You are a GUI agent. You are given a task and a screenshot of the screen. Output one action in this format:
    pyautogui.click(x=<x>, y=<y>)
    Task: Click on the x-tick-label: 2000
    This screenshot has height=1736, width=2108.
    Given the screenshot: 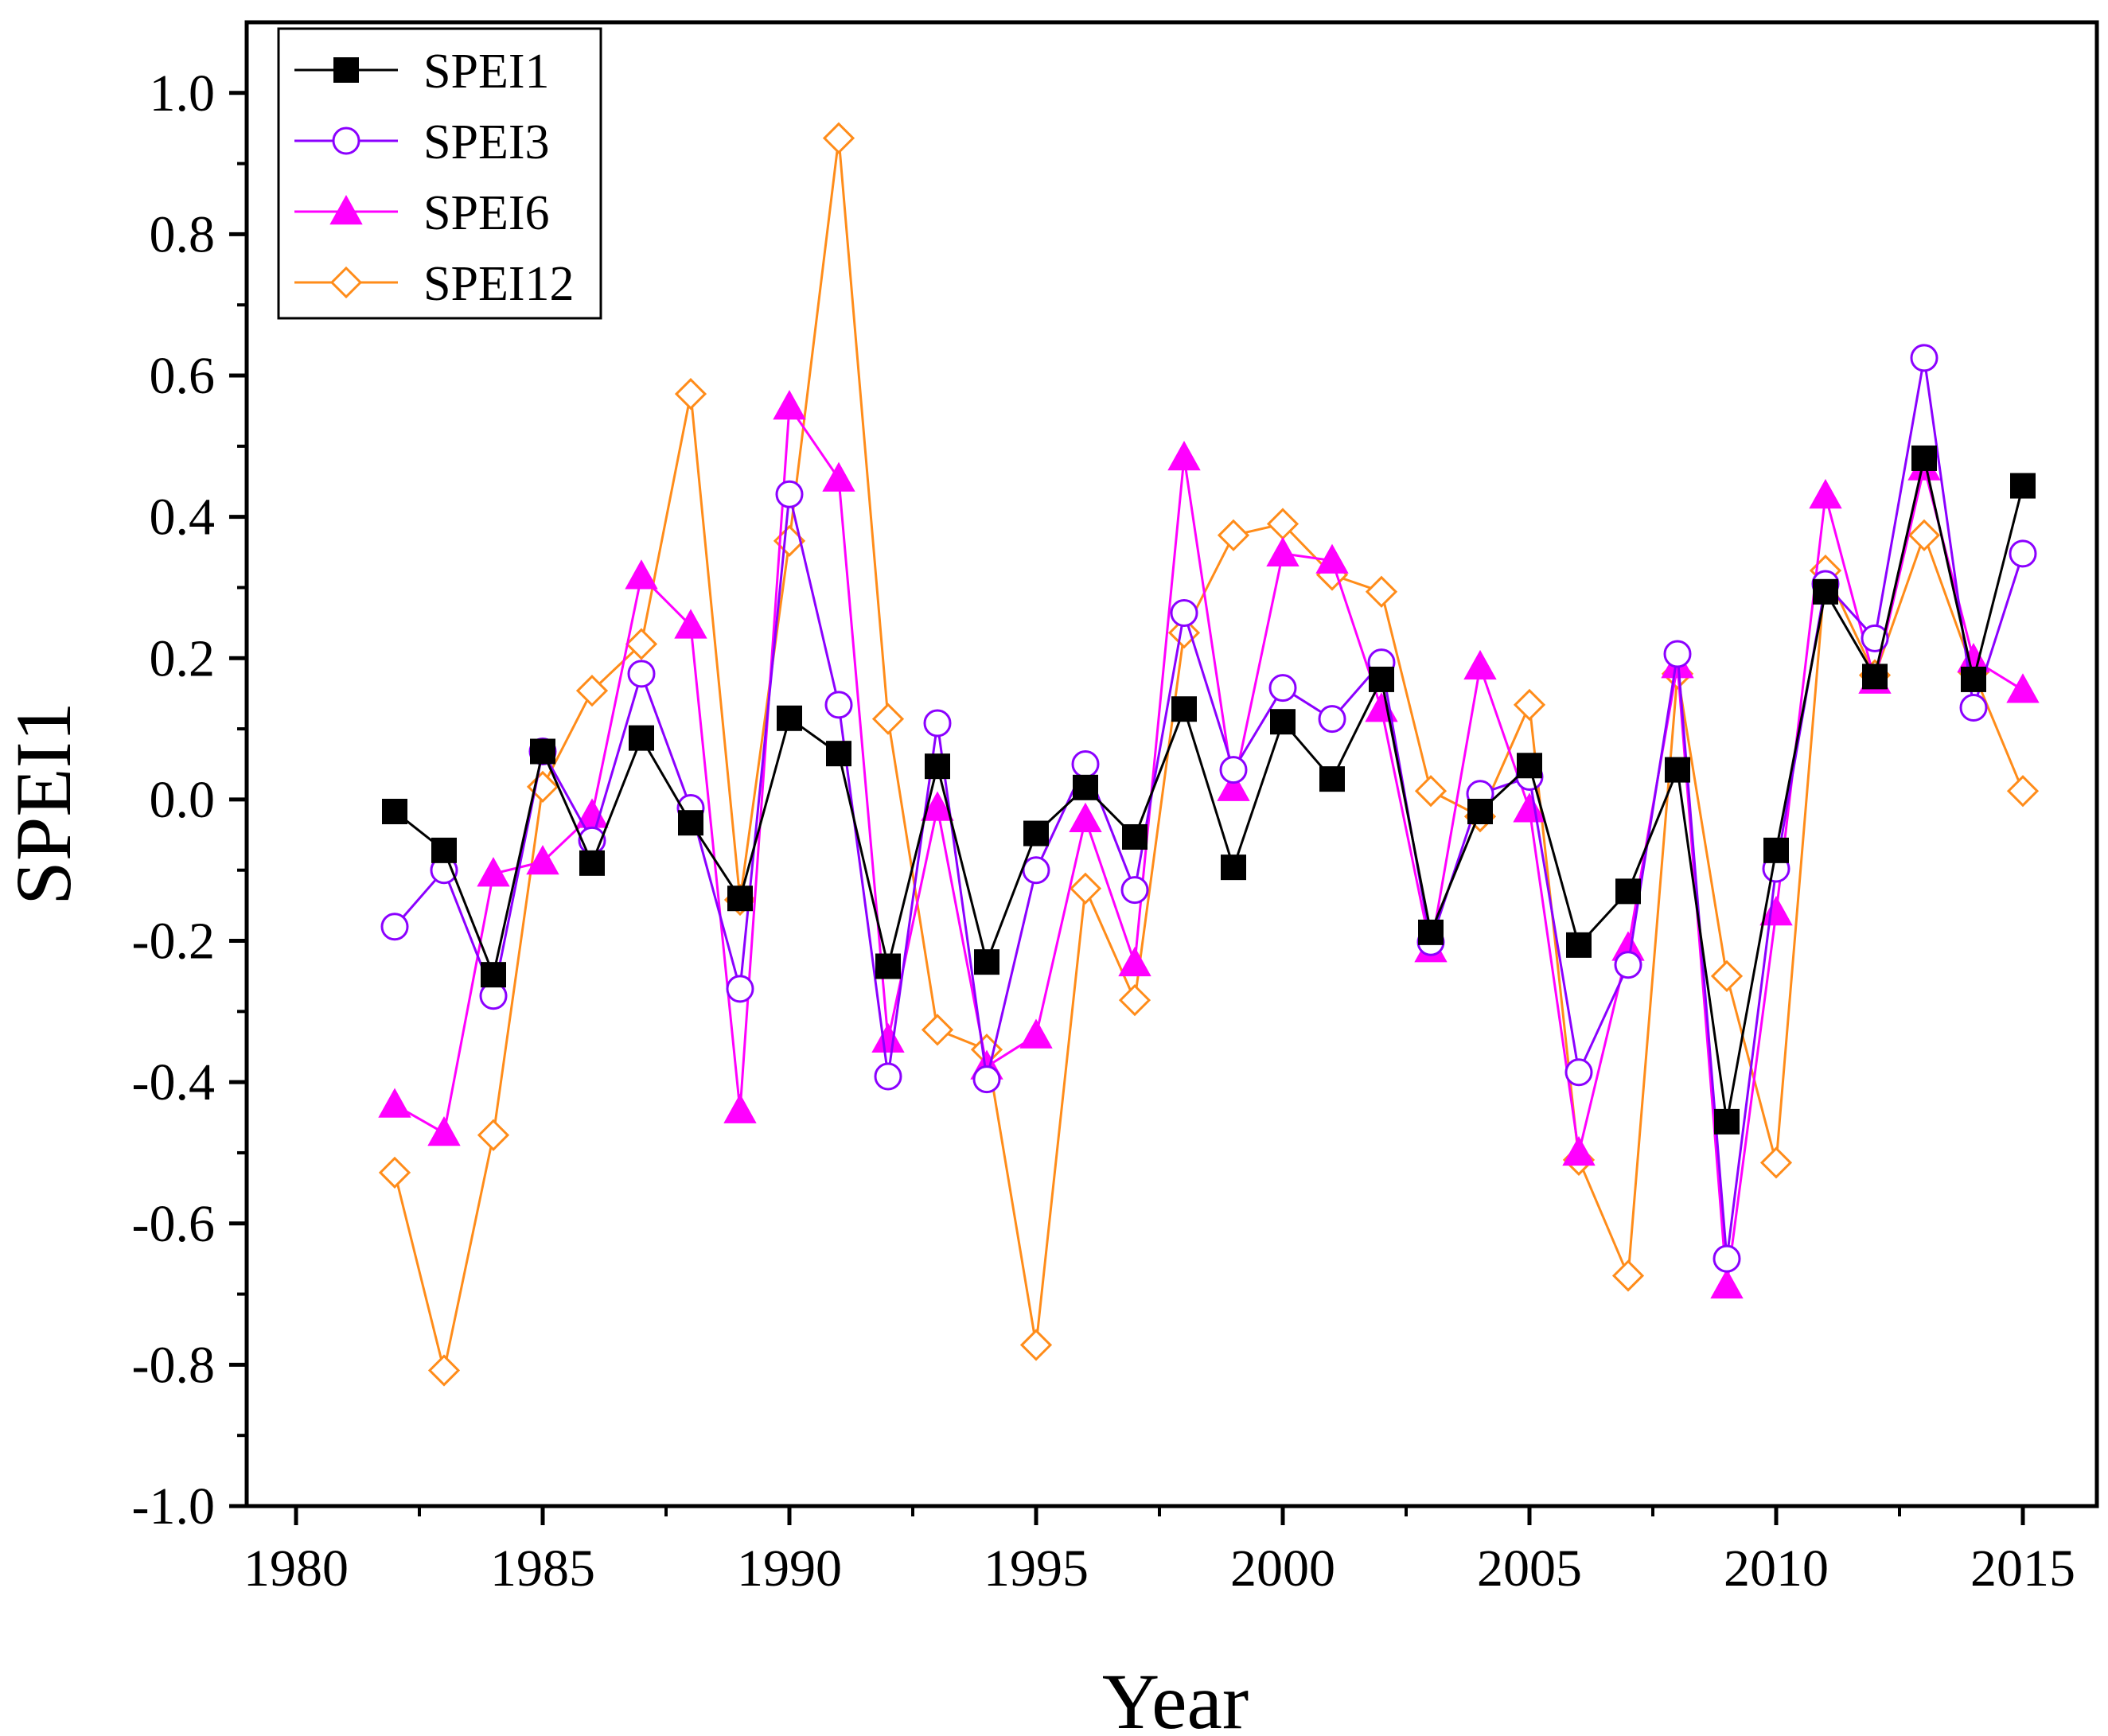 What is the action you would take?
    pyautogui.click(x=1282, y=1568)
    